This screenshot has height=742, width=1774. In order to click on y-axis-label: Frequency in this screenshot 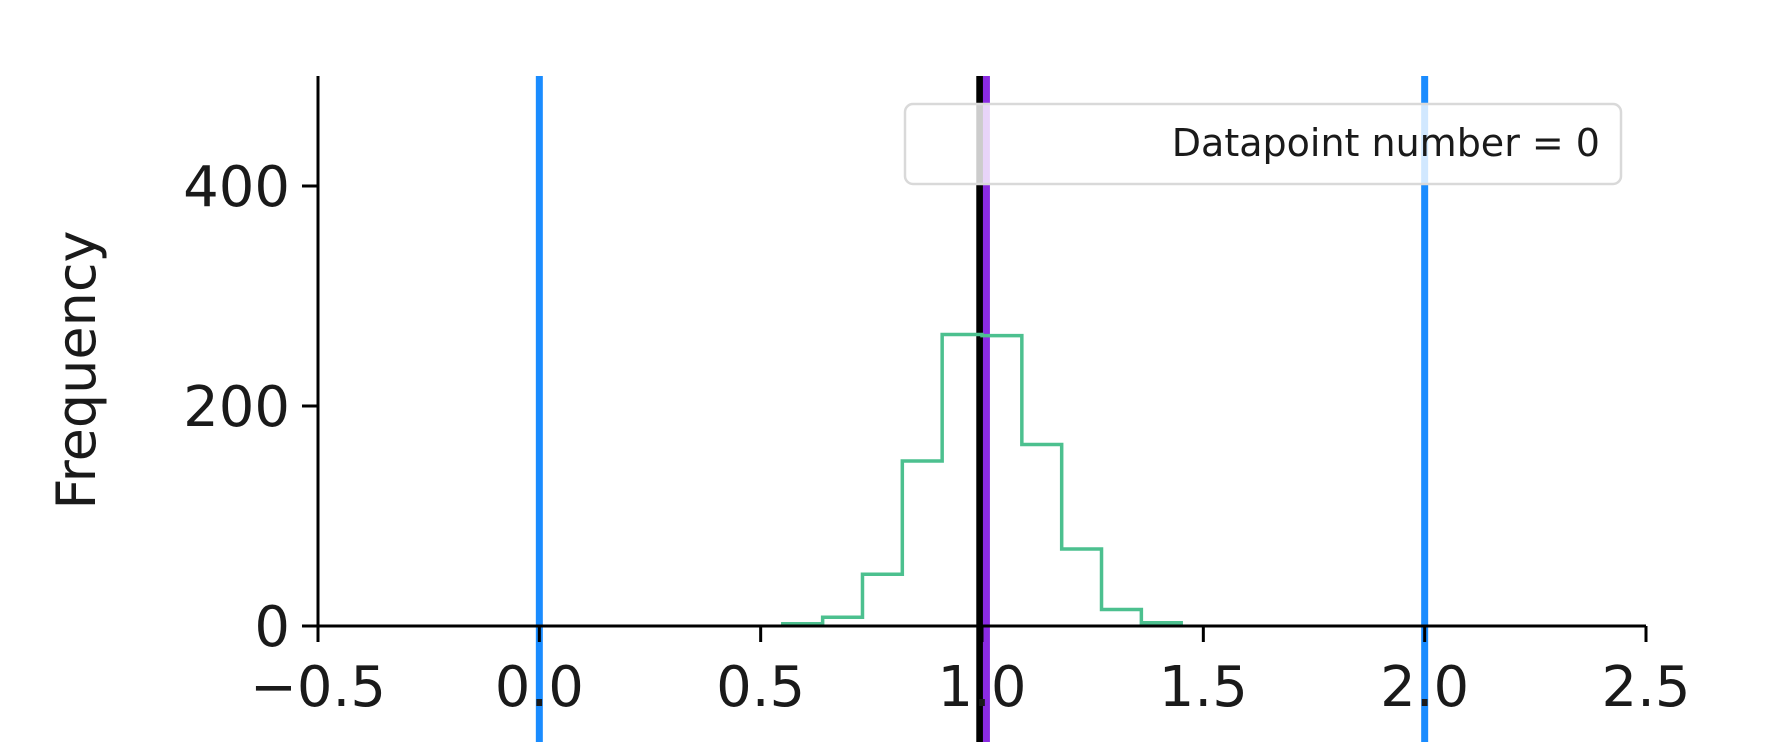, I will do `click(76, 370)`.